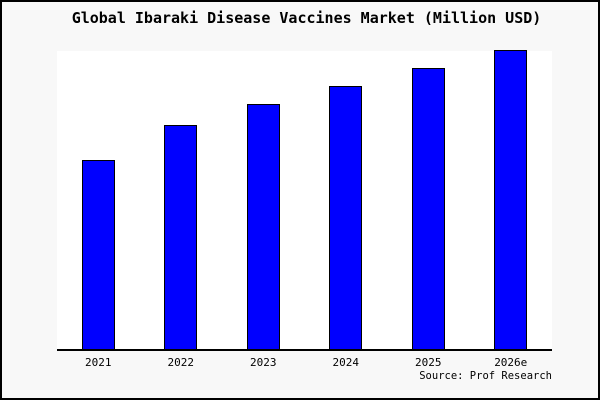 The height and width of the screenshot is (400, 600). What do you see at coordinates (304, 362) in the screenshot?
I see `x-axis-tick-labels: 2021 2022 2023 2024 2025 2026e` at bounding box center [304, 362].